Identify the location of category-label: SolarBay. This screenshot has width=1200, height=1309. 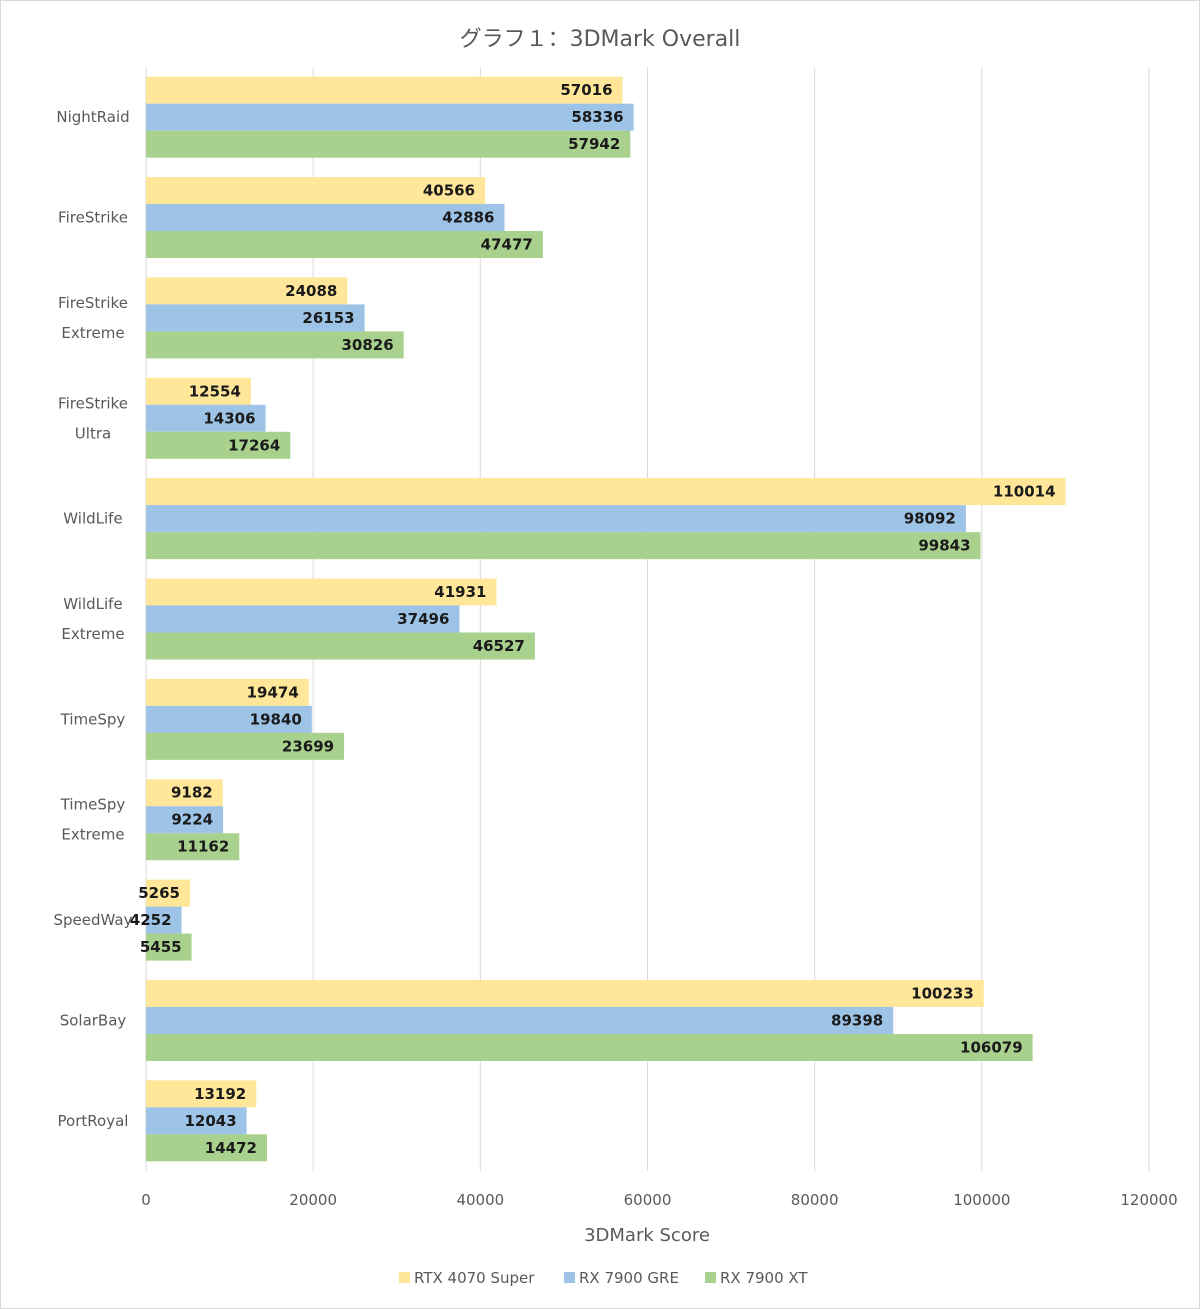
(93, 1020).